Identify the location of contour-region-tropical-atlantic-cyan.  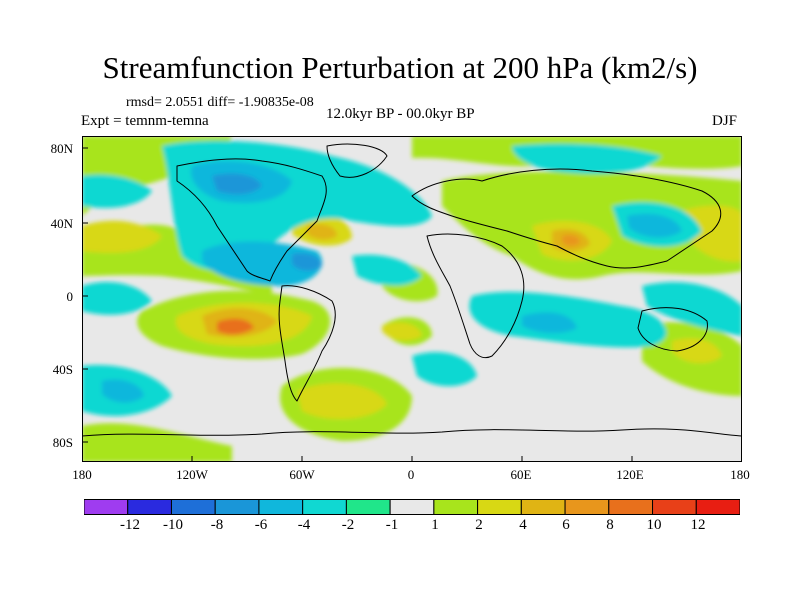
(387, 270).